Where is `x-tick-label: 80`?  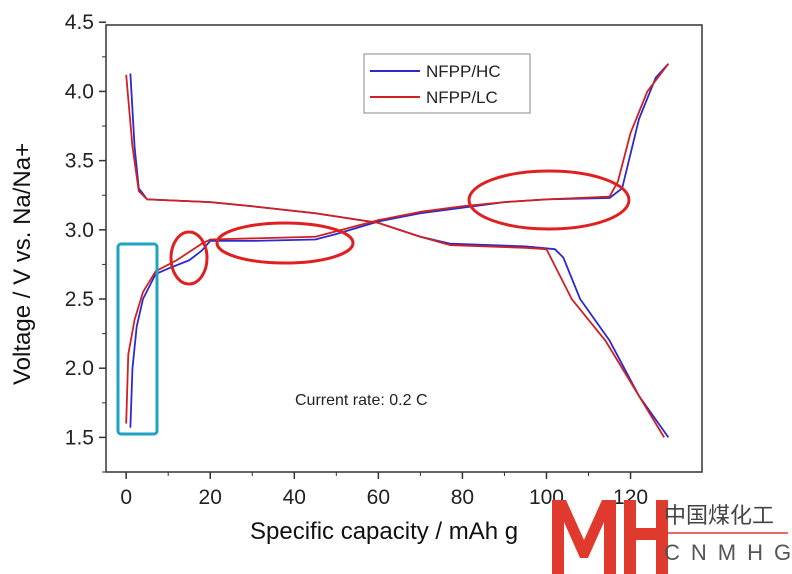 x-tick-label: 80 is located at coordinates (462, 497).